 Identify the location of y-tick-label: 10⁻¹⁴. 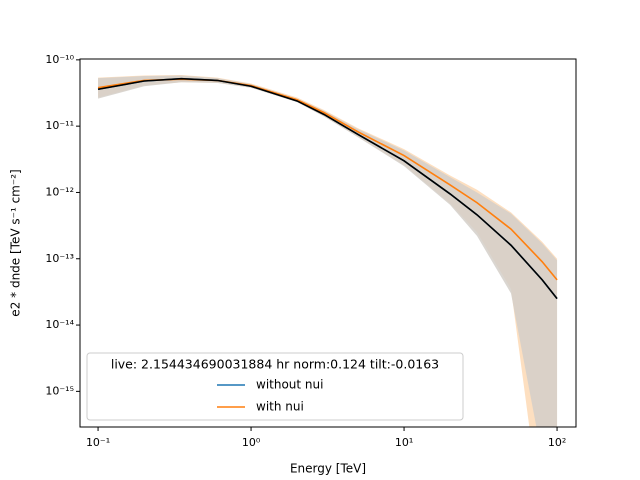
(59, 324).